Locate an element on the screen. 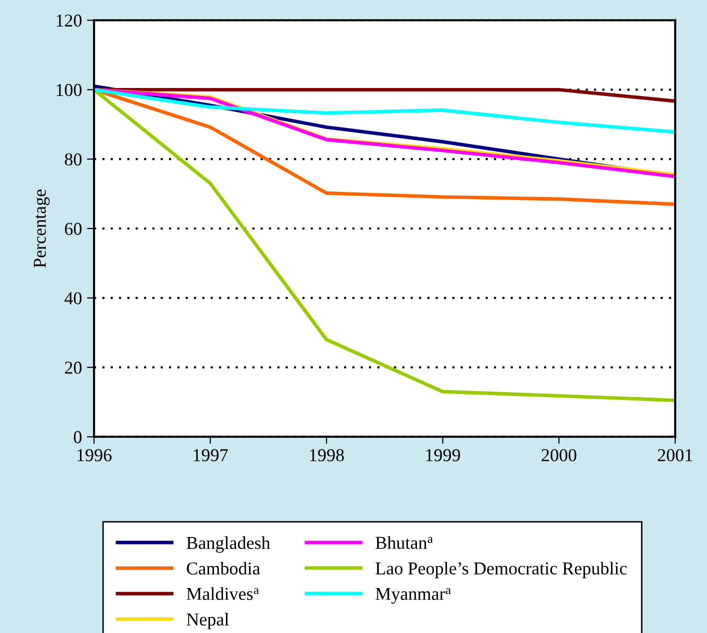 The image size is (707, 633). x-tick-label: 1997 is located at coordinates (211, 455).